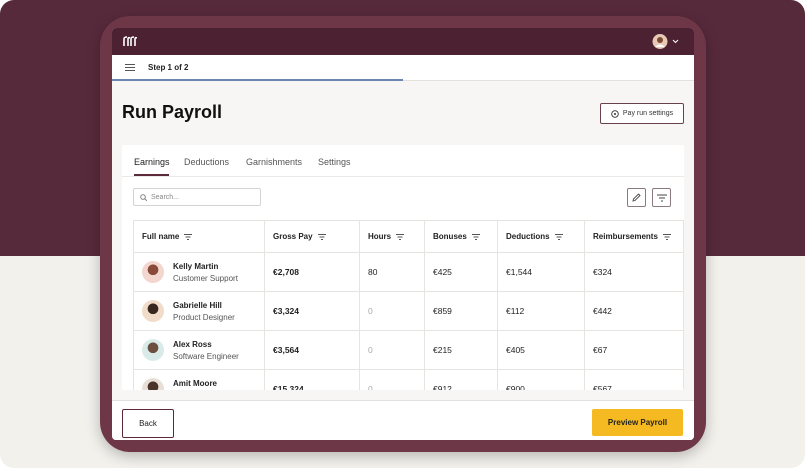  What do you see at coordinates (373, 272) in the screenshot?
I see `cell-value: 80` at bounding box center [373, 272].